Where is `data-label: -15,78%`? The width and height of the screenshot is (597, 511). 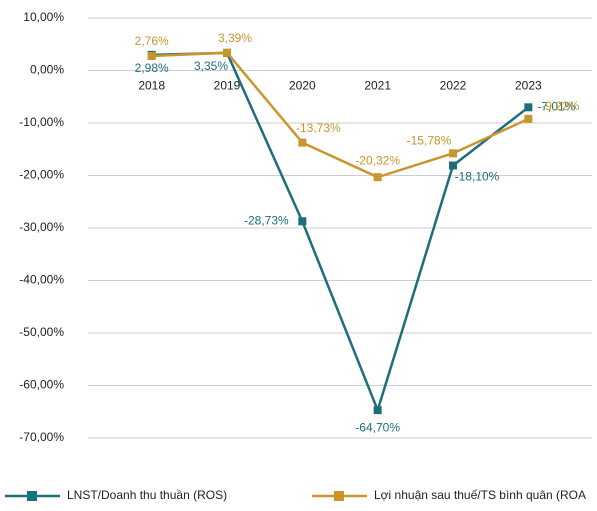
data-label: -15,78% is located at coordinates (429, 141).